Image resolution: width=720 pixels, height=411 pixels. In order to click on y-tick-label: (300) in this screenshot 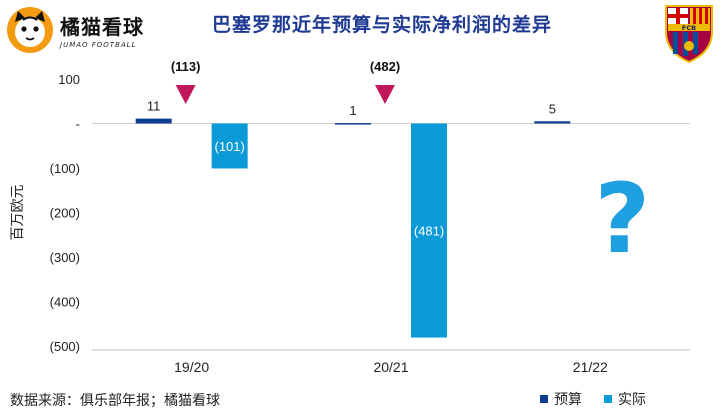, I will do `click(65, 257)`.